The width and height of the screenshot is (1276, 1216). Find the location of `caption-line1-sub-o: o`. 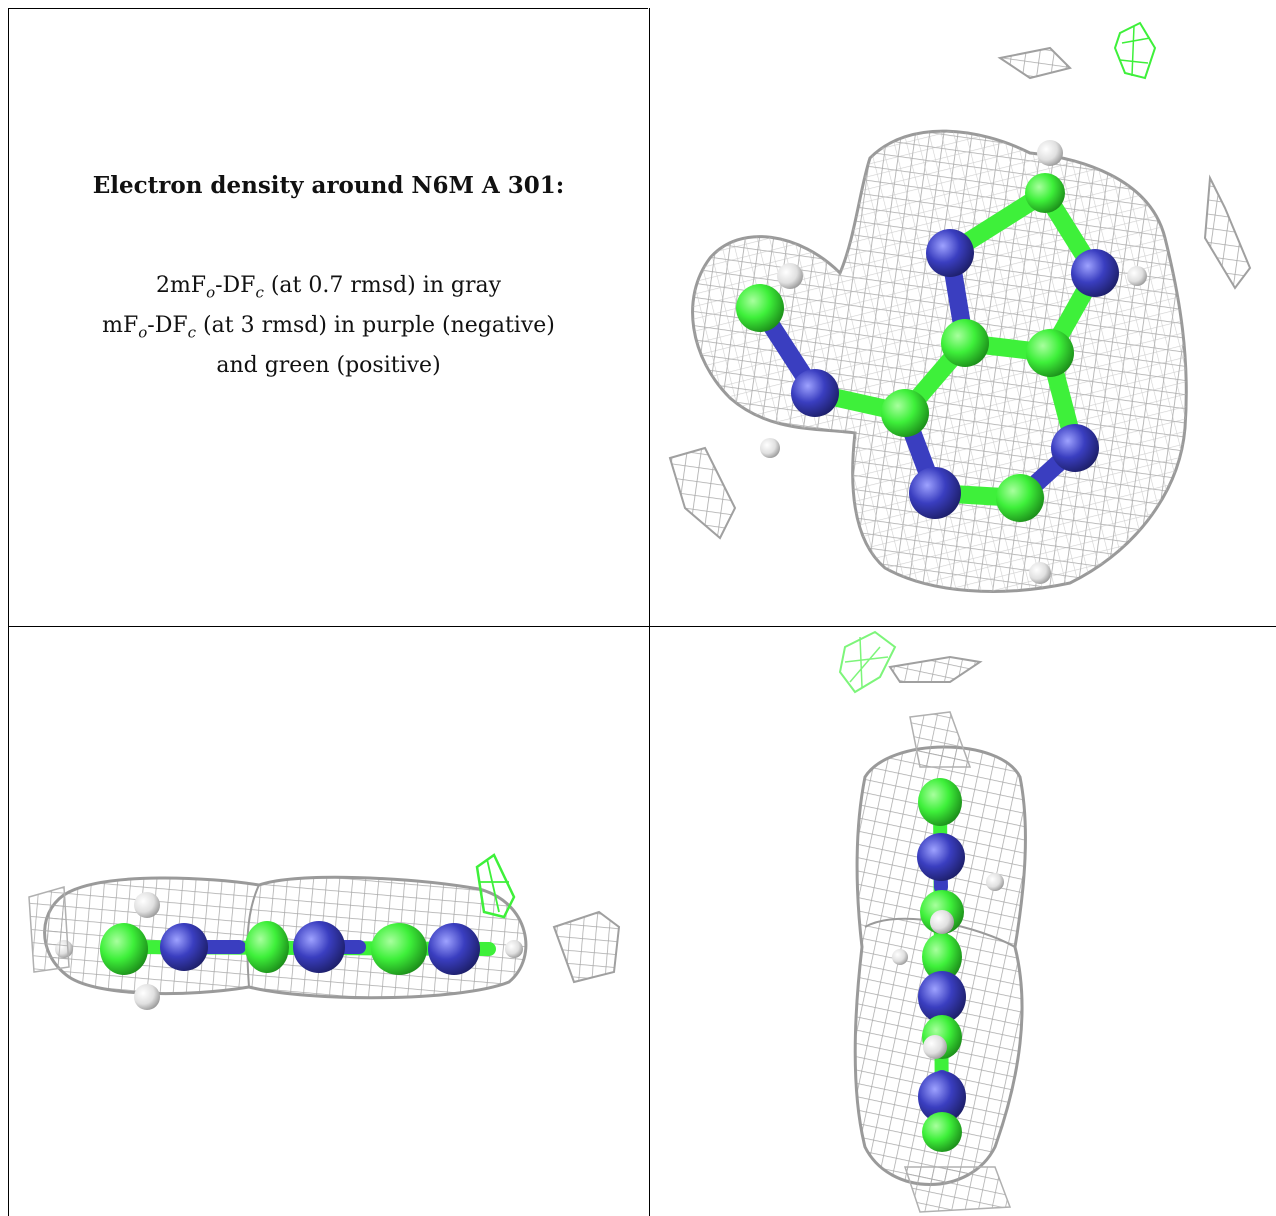

caption-line1-sub-o: o is located at coordinates (211, 292).